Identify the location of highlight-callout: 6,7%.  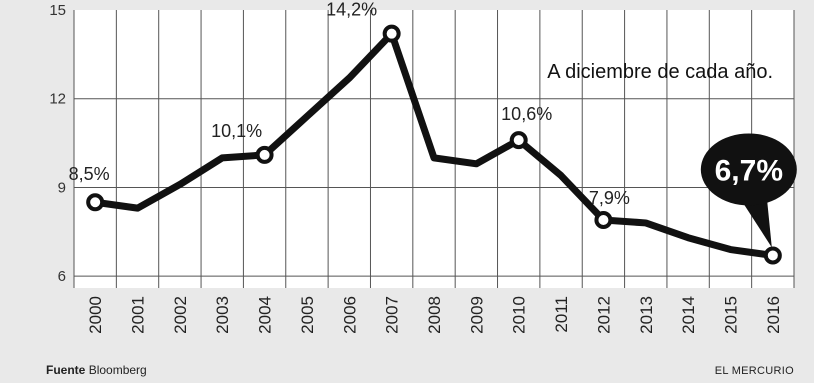
(748, 190).